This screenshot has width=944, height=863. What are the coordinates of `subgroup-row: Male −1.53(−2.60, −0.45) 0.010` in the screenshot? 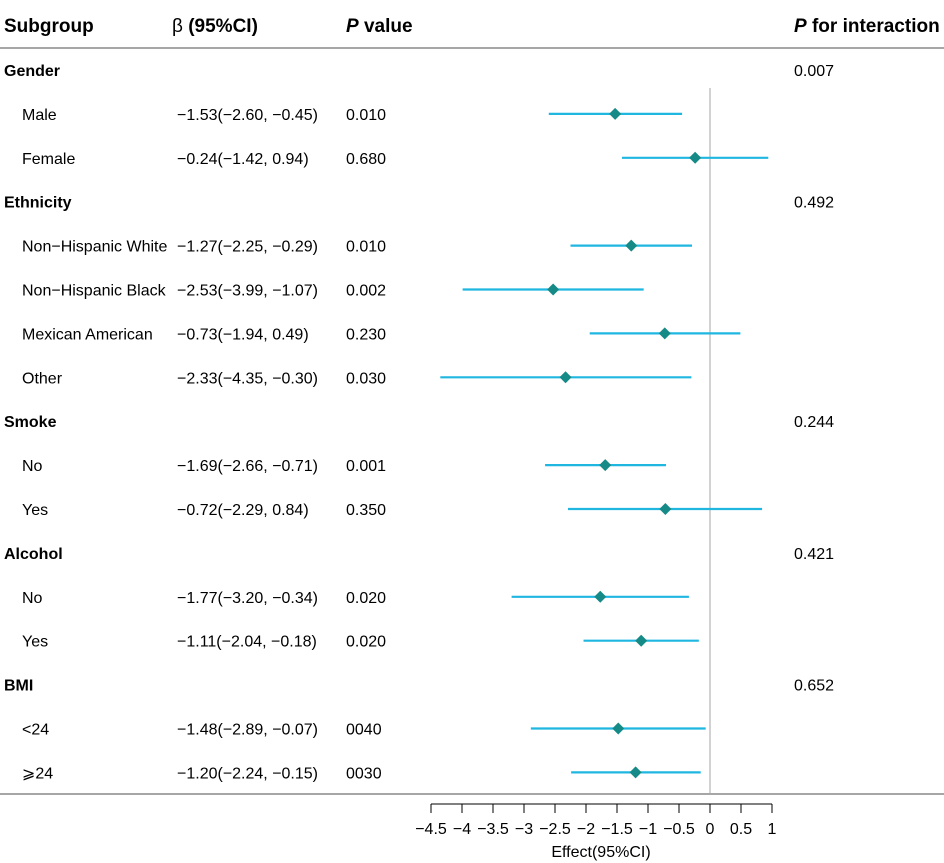 It's located at (352, 115).